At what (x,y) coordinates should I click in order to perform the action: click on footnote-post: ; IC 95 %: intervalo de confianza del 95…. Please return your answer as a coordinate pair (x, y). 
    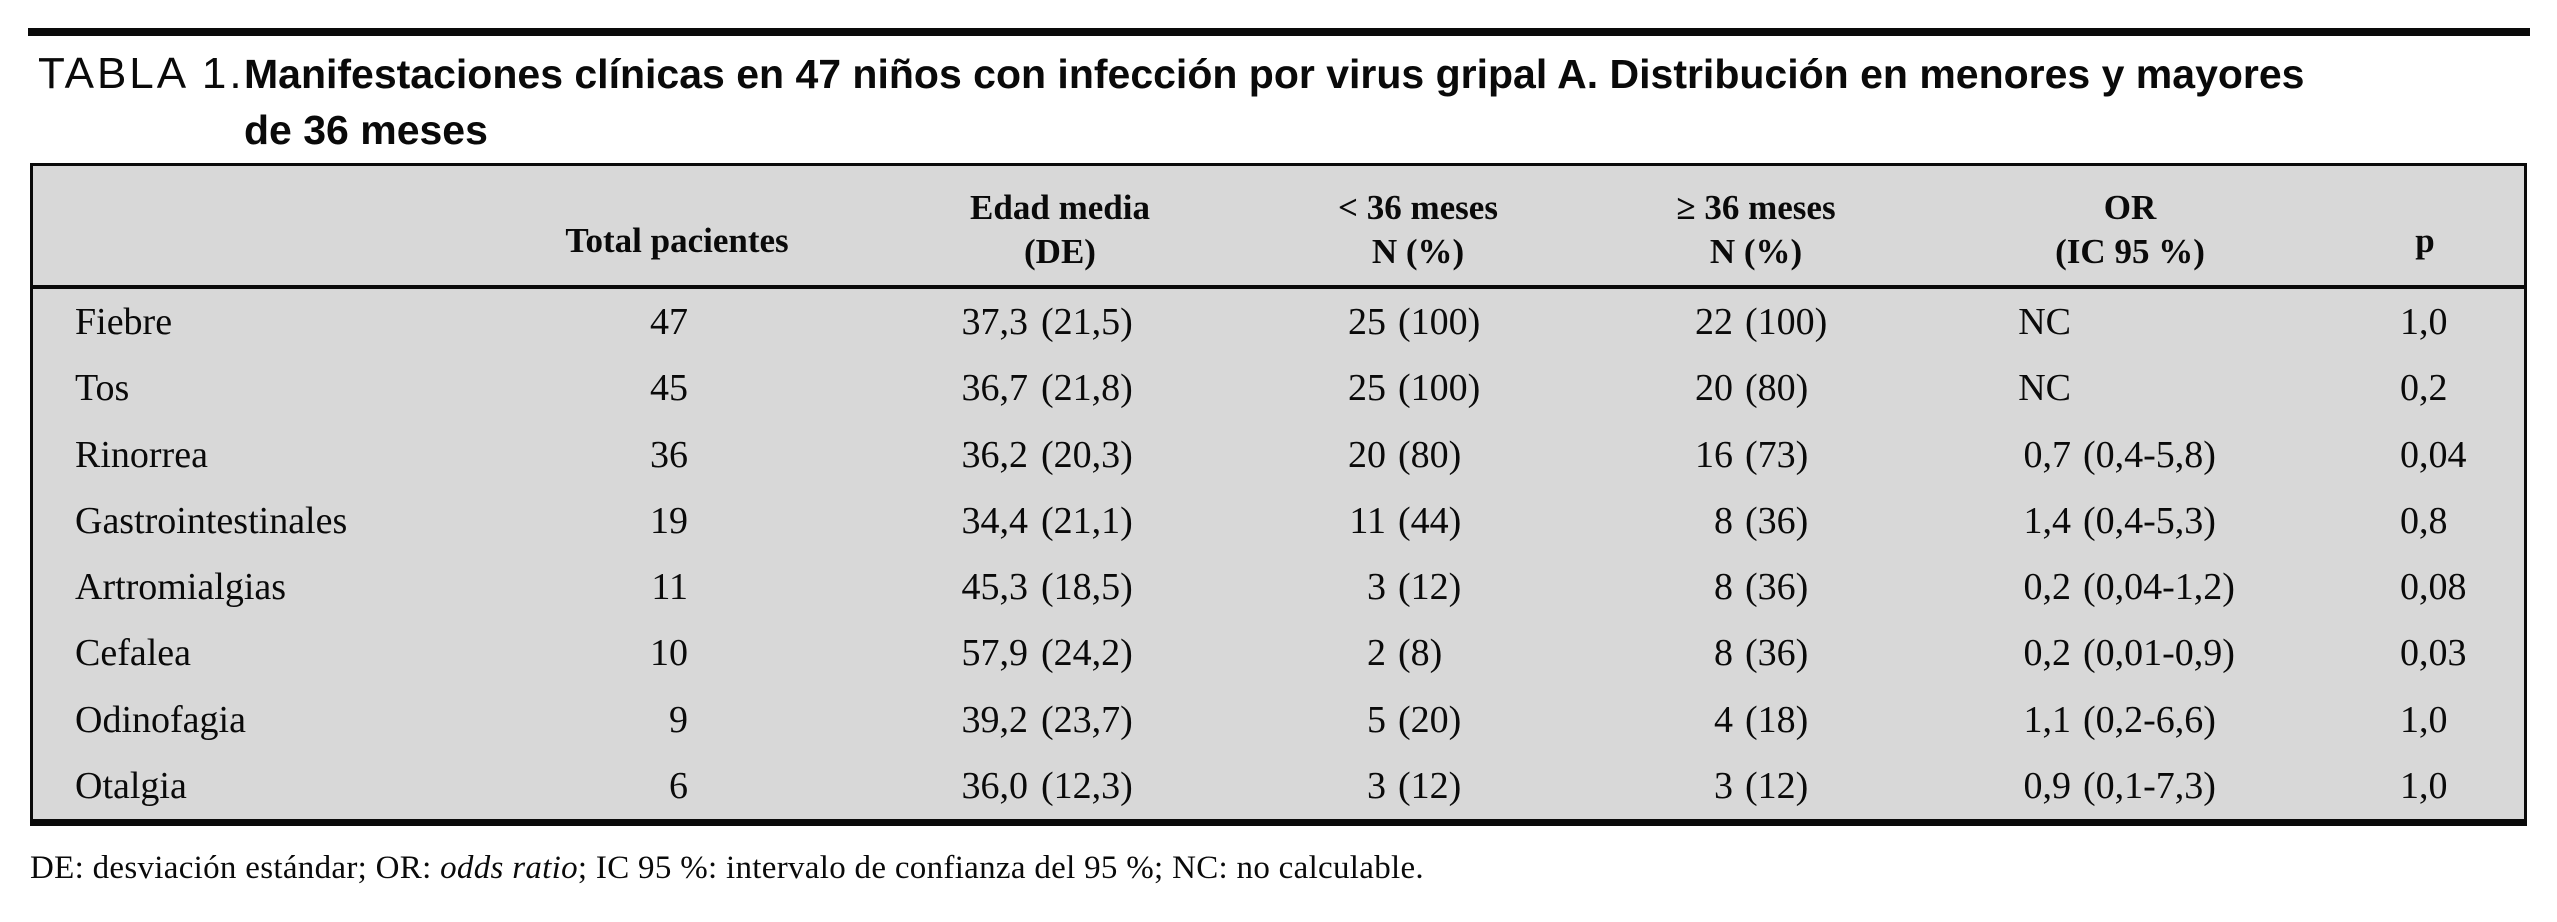
    Looking at the image, I should click on (1000, 868).